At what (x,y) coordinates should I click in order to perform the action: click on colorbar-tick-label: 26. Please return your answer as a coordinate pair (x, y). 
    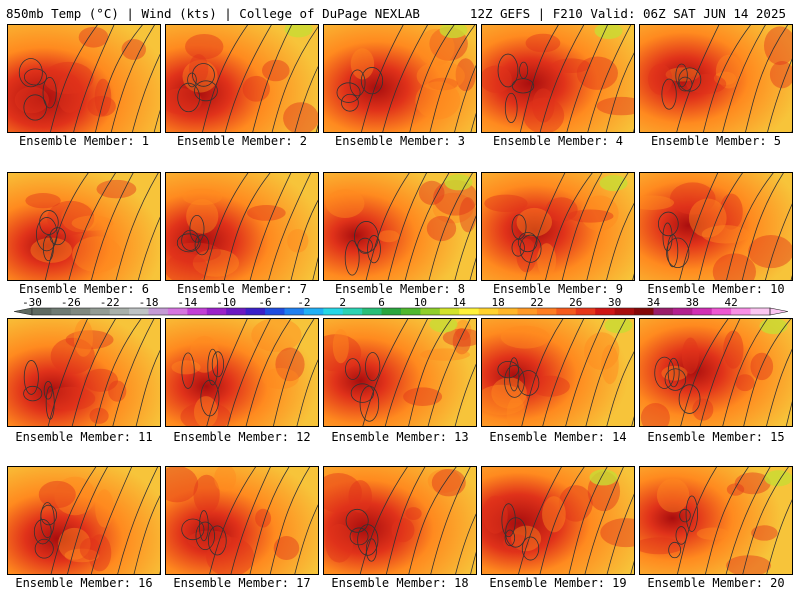
    Looking at the image, I should click on (575, 303).